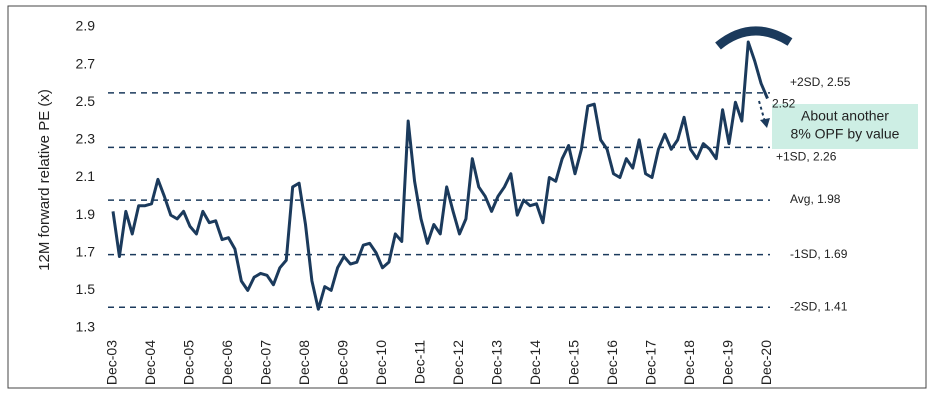  Describe the element at coordinates (86, 327) in the screenshot. I see `y-tick-label: 1.3` at that location.